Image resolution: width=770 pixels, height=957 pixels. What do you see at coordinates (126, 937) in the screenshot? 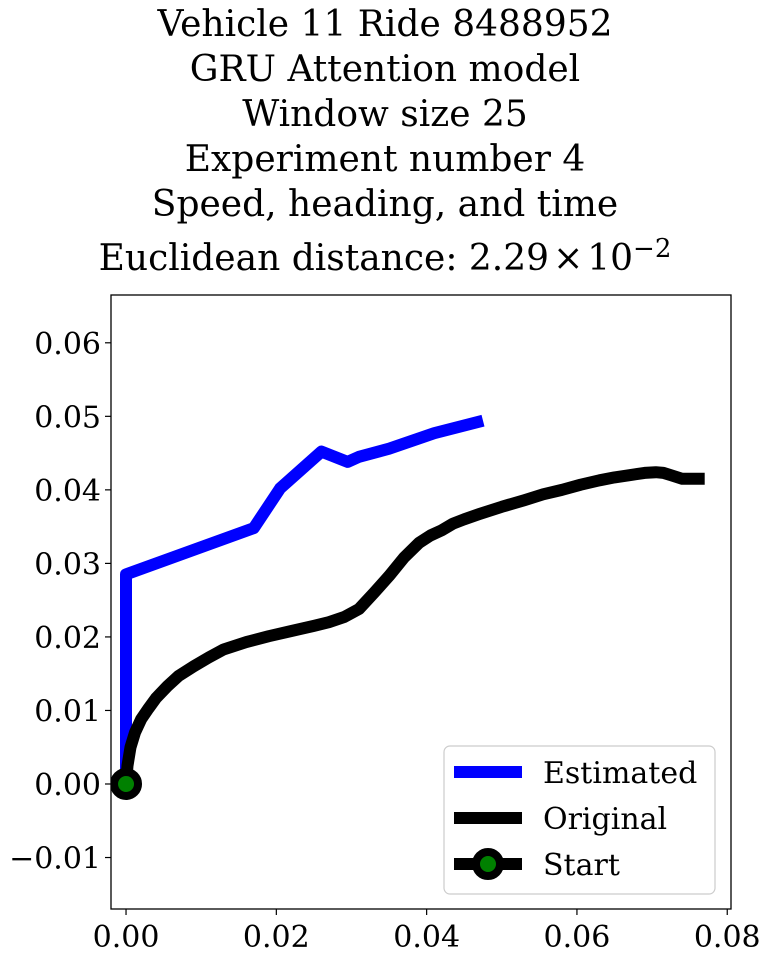
I see `x-tick-label: 0.00` at bounding box center [126, 937].